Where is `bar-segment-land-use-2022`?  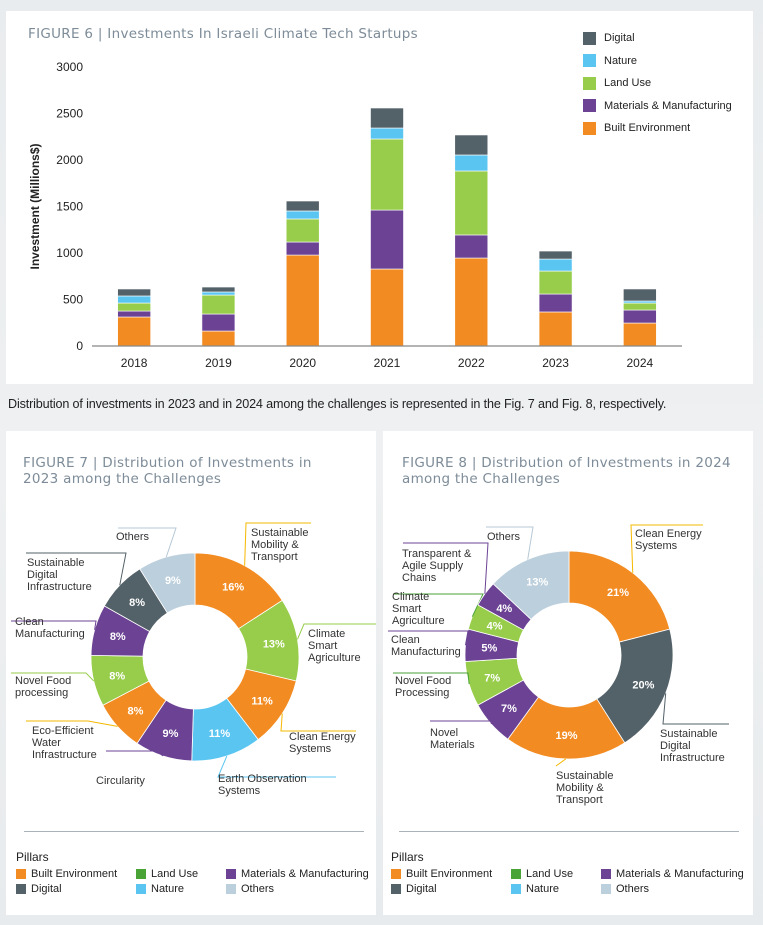 bar-segment-land-use-2022 is located at coordinates (471, 203).